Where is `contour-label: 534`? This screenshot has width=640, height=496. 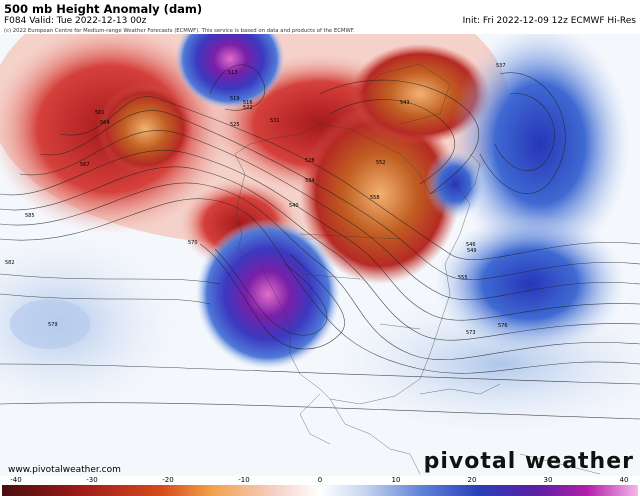 contour-label: 534 is located at coordinates (310, 181).